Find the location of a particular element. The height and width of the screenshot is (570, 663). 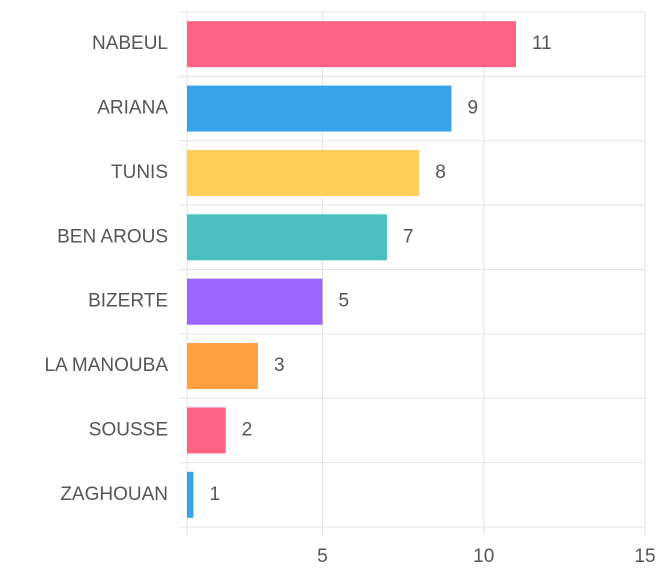

x-tick-label: 15 is located at coordinates (644, 556).